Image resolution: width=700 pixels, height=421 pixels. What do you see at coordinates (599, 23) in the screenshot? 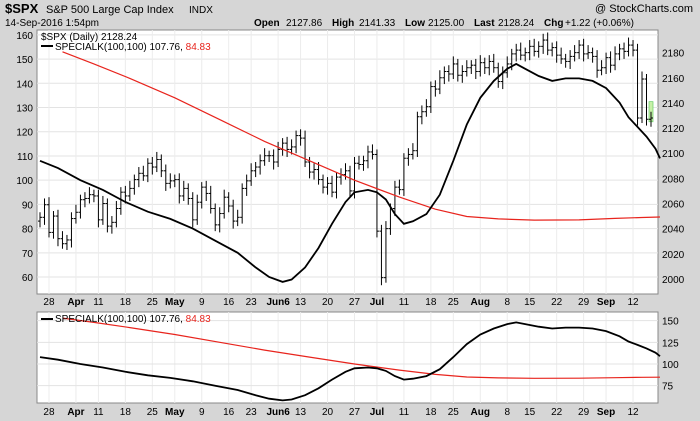
I see `chg-value: +1.22 (+0.06%)` at bounding box center [599, 23].